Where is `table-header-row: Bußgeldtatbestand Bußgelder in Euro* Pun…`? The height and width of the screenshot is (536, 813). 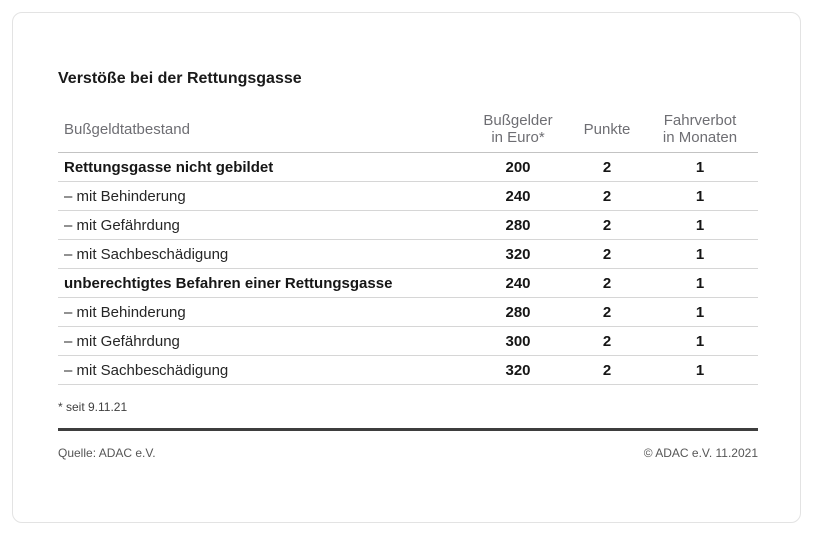 table-header-row: Bußgeldtatbestand Bußgelder in Euro* Pun… is located at coordinates (408, 129).